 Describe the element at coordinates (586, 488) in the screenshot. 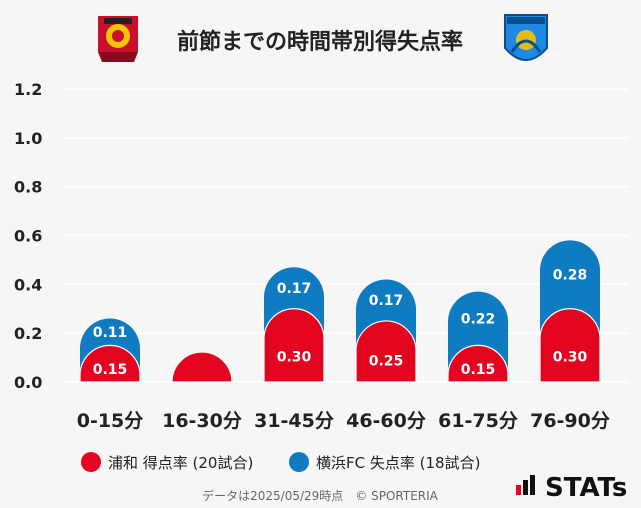

I see `stats-brand: STATs` at that location.